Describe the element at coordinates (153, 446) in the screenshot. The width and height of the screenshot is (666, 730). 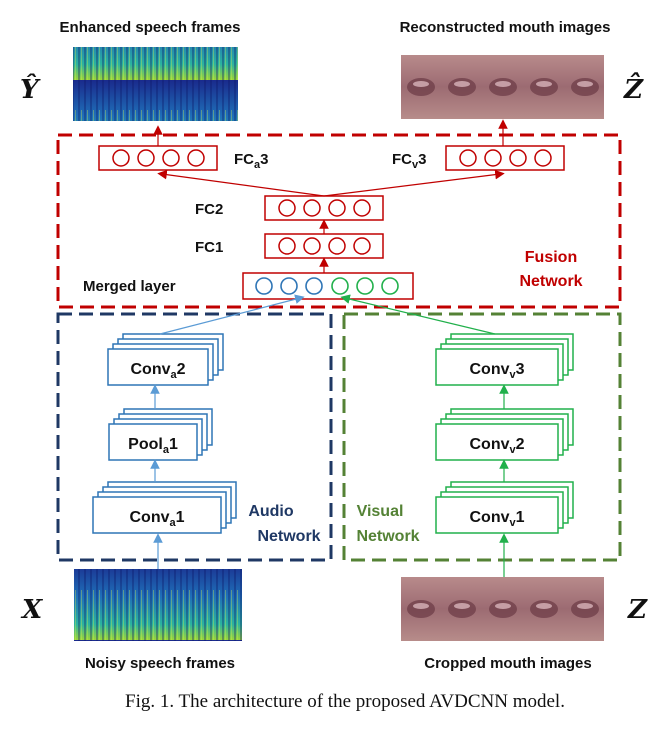
I see `audio-pool1-label: Poola1` at that location.